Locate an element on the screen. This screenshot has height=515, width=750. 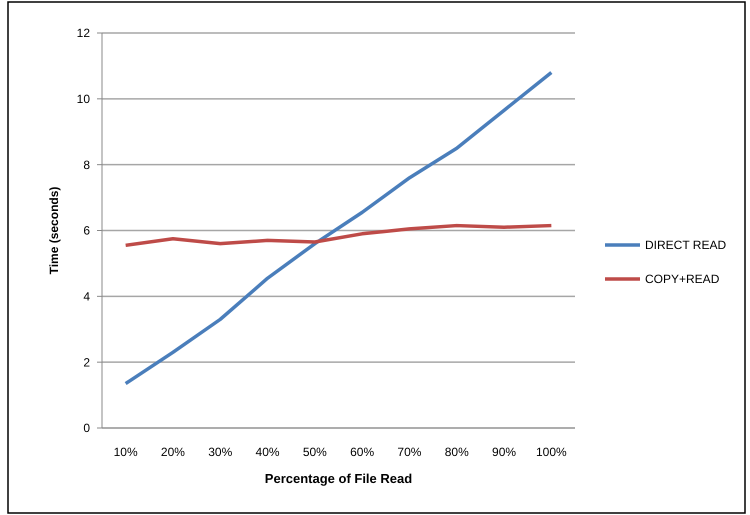
y-axis-title: Time (seconds) is located at coordinates (54, 230).